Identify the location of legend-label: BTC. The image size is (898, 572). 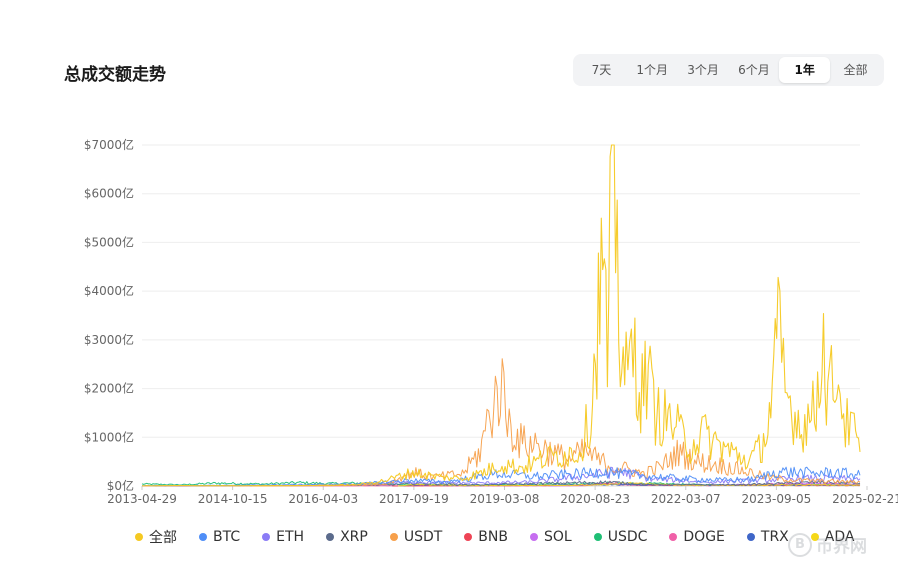
(227, 537).